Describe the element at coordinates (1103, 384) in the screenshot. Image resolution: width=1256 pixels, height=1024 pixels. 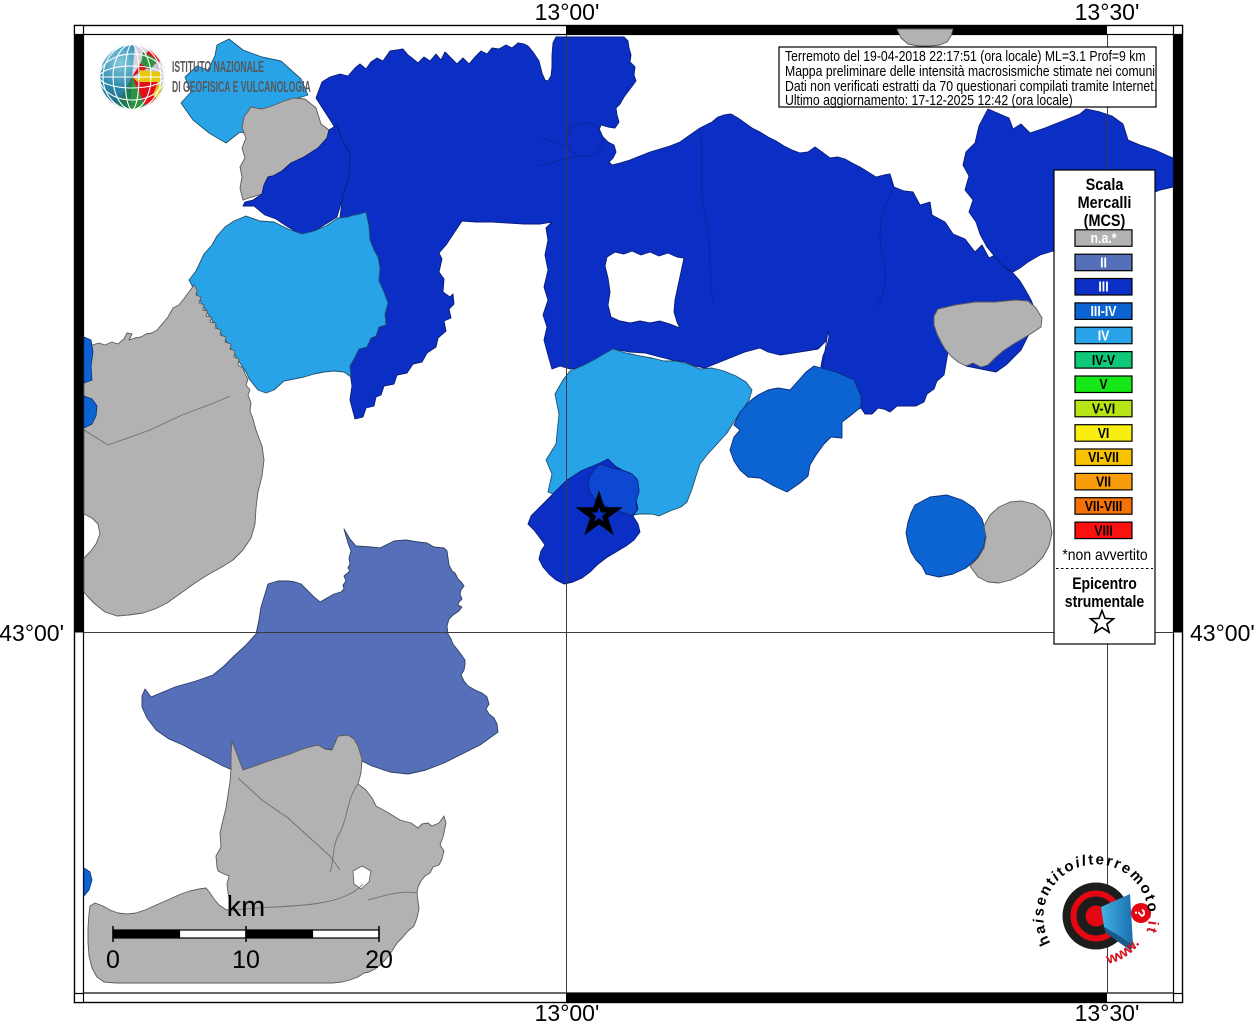
I see `svg-text: V` at that location.